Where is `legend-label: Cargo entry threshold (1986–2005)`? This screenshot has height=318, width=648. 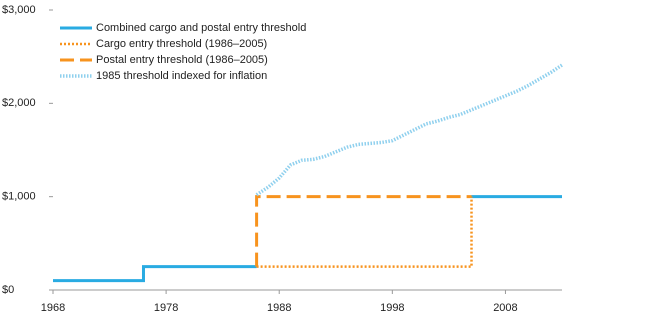
legend-label: Cargo entry threshold (1986–2005) is located at coordinates (181, 44).